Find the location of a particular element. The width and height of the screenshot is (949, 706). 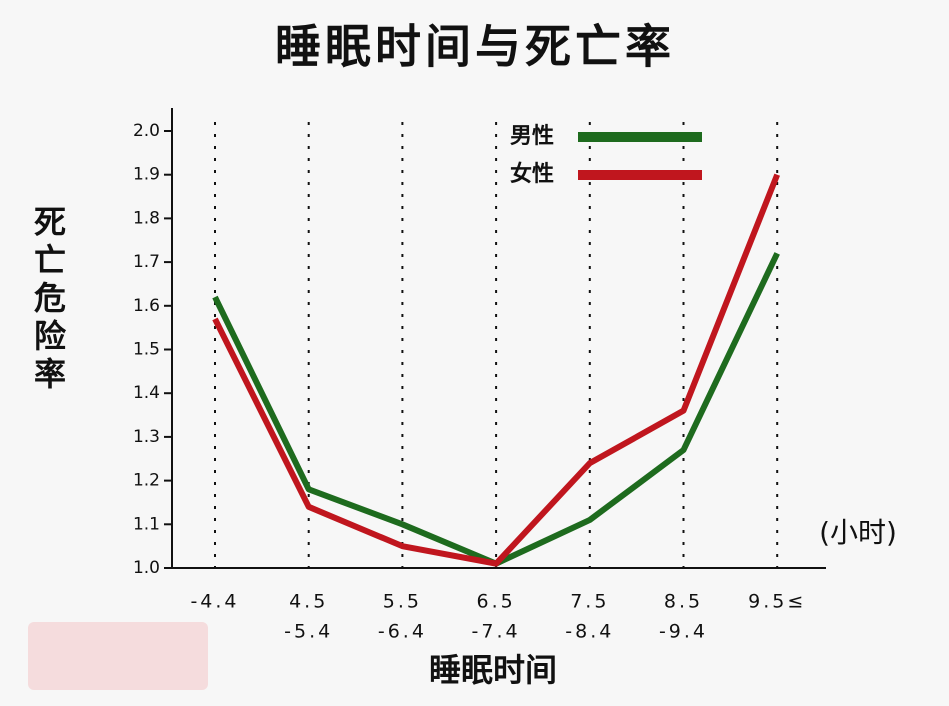

y-tick-label: 1.9 is located at coordinates (146, 175).